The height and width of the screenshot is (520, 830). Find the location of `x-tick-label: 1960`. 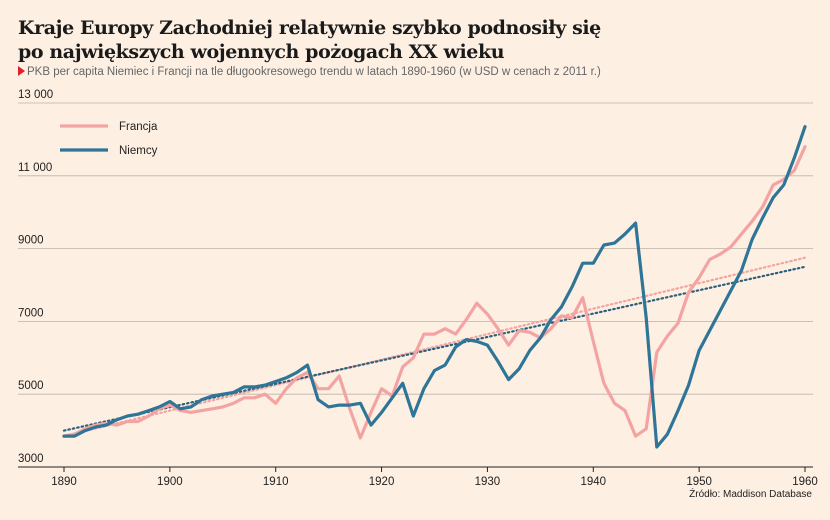

x-tick-label: 1960 is located at coordinates (805, 482).